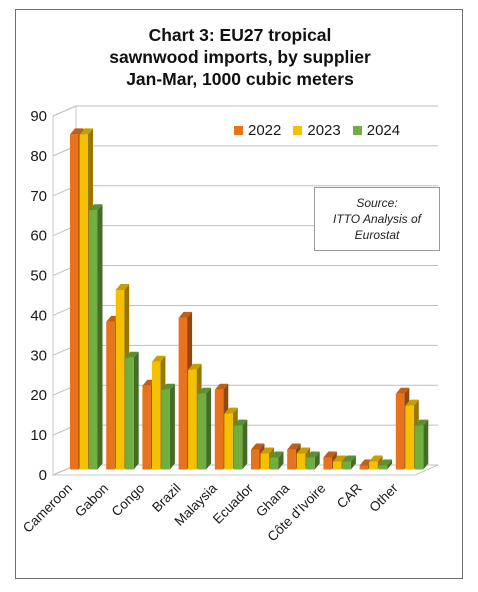 This screenshot has height=592, width=478. I want to click on source-note: Source: ITTO Analysis of Eurostat, so click(377, 219).